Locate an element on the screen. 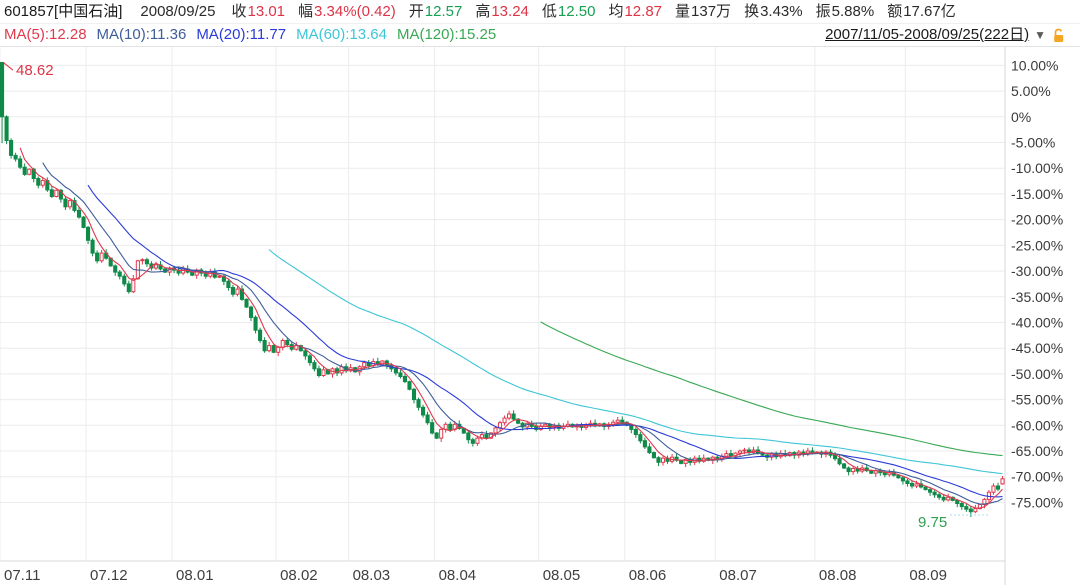 The width and height of the screenshot is (1080, 587). x-axis-label: 08.03 is located at coordinates (372, 575).